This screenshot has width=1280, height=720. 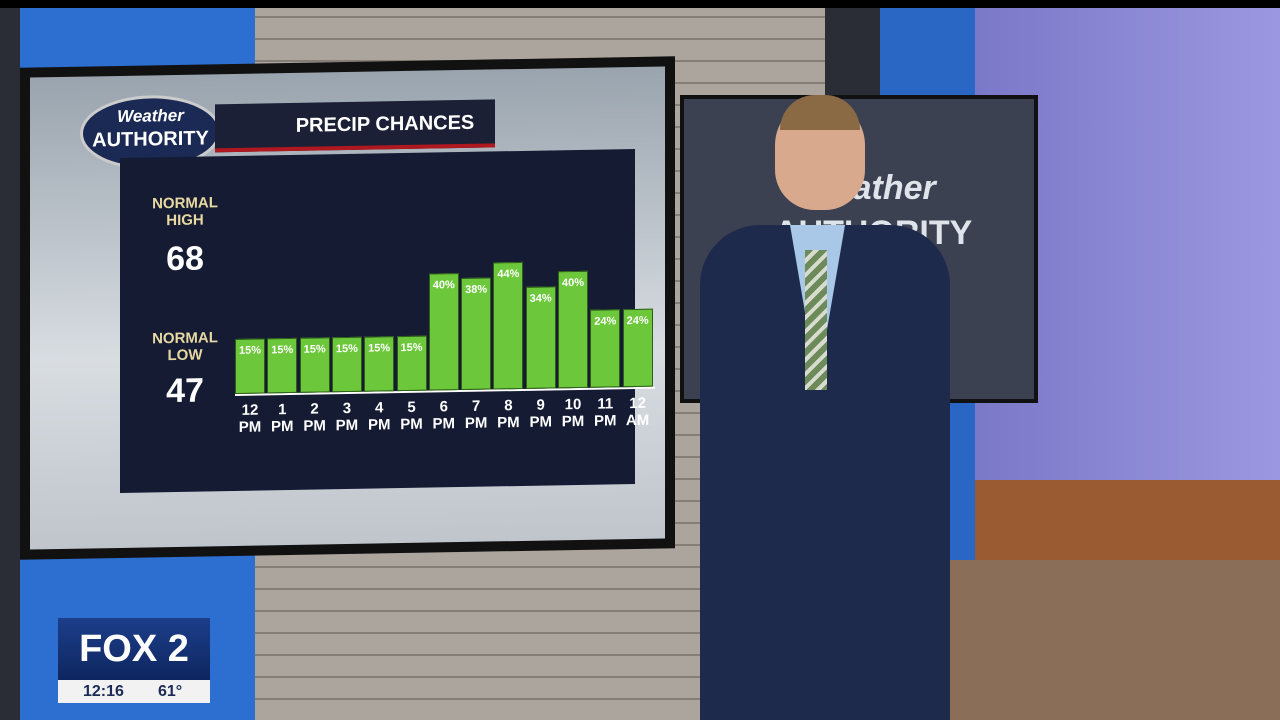 I want to click on x-tick-label: 11 PM, so click(x=605, y=412).